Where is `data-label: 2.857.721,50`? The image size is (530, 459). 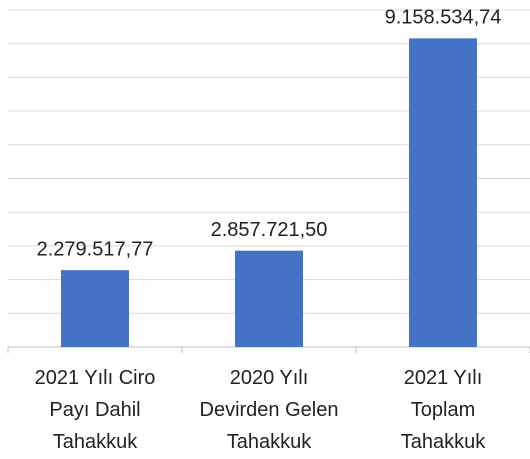
data-label: 2.857.721,50 is located at coordinates (269, 230).